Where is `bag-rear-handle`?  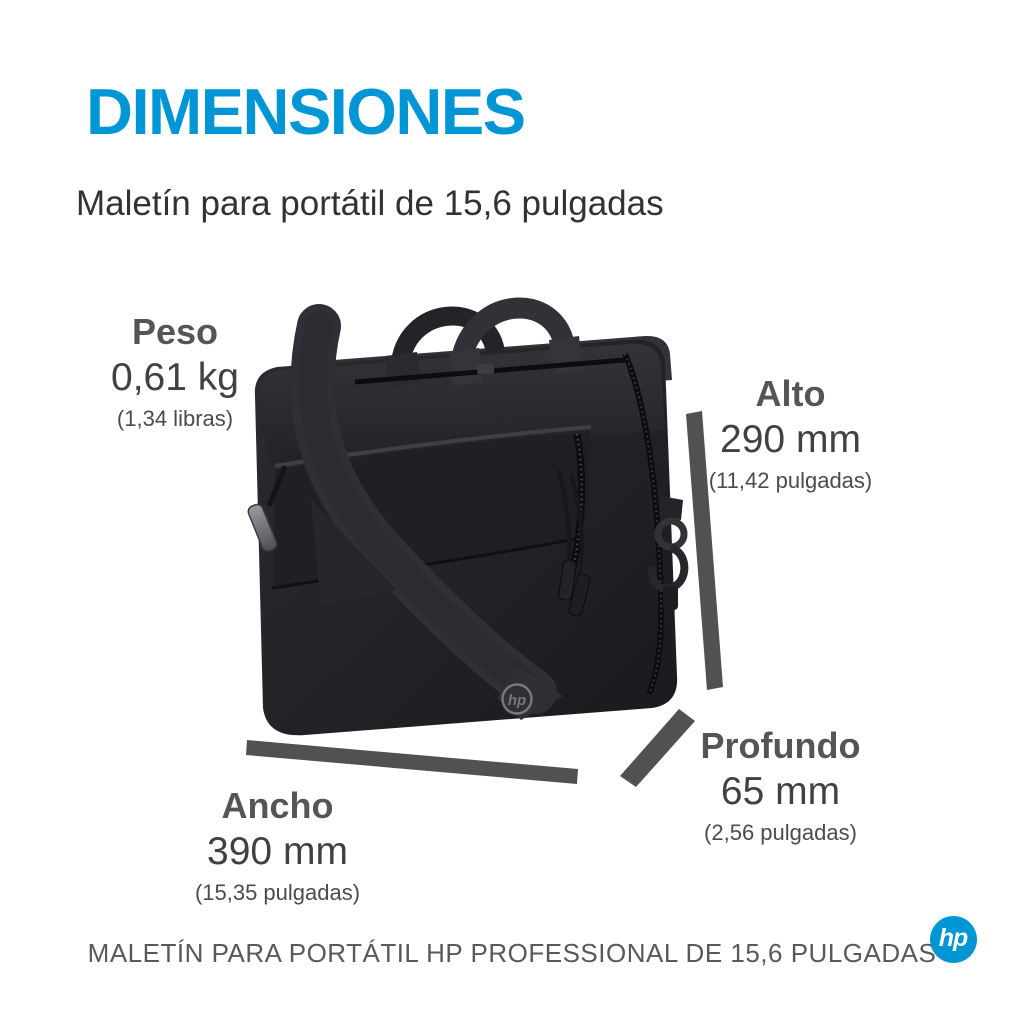
bag-rear-handle is located at coordinates (448, 342).